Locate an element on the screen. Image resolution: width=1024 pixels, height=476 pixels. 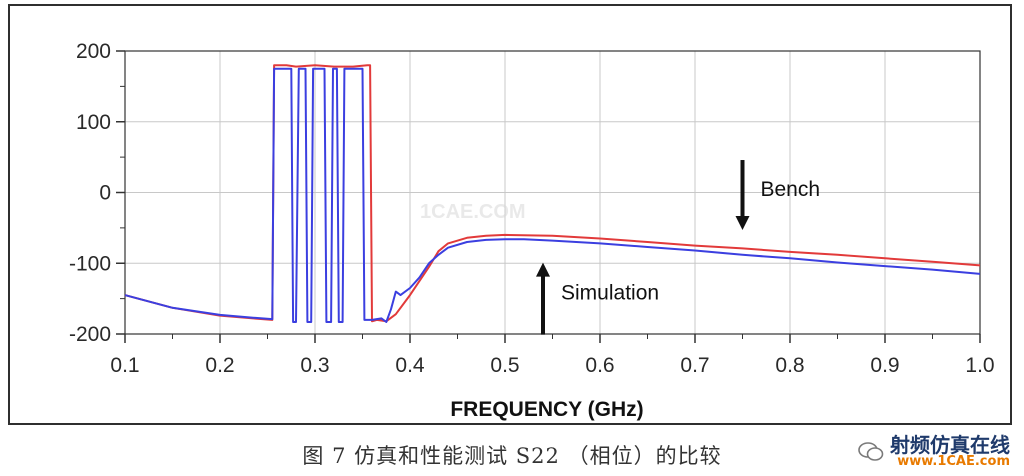
x-tick-label: 0.6 is located at coordinates (599, 365).